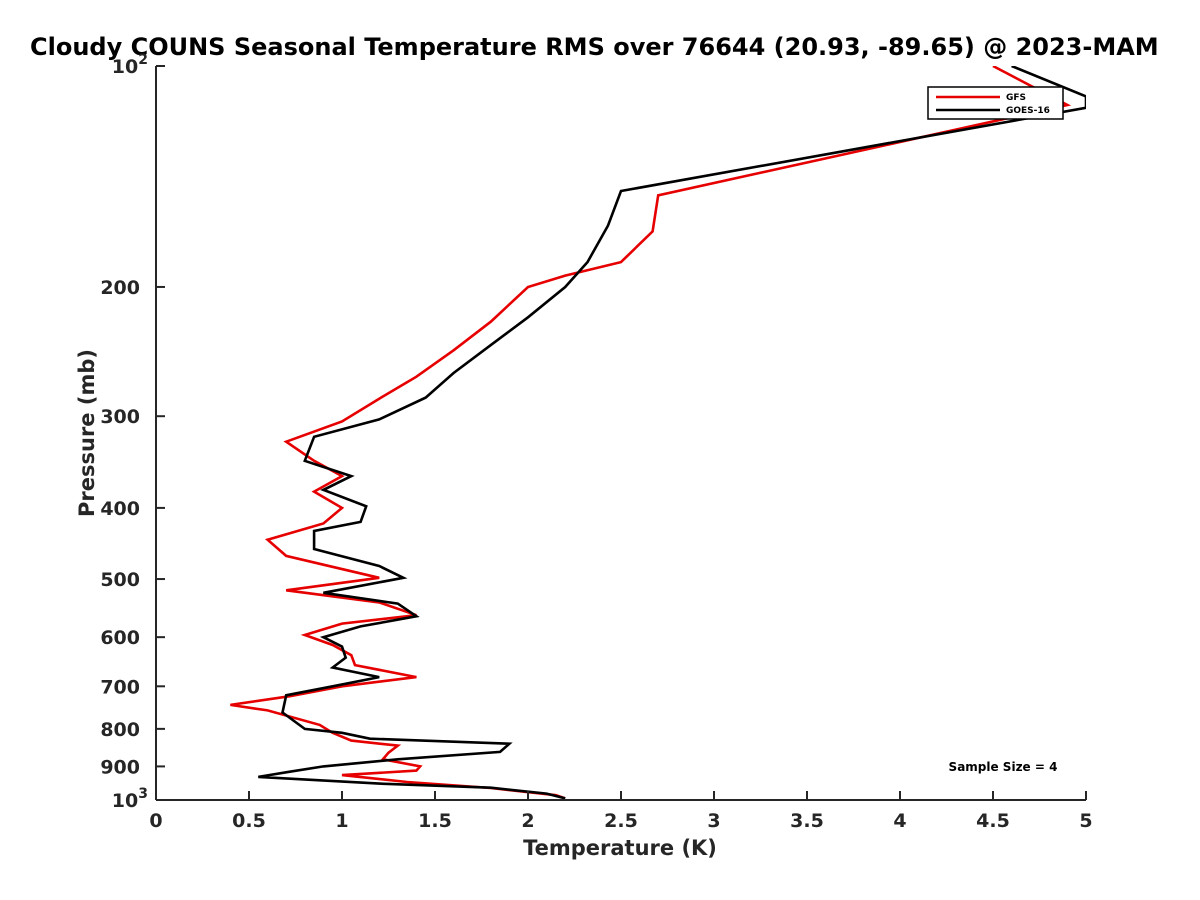 The height and width of the screenshot is (900, 1200). I want to click on y-tick-label: 600, so click(120, 638).